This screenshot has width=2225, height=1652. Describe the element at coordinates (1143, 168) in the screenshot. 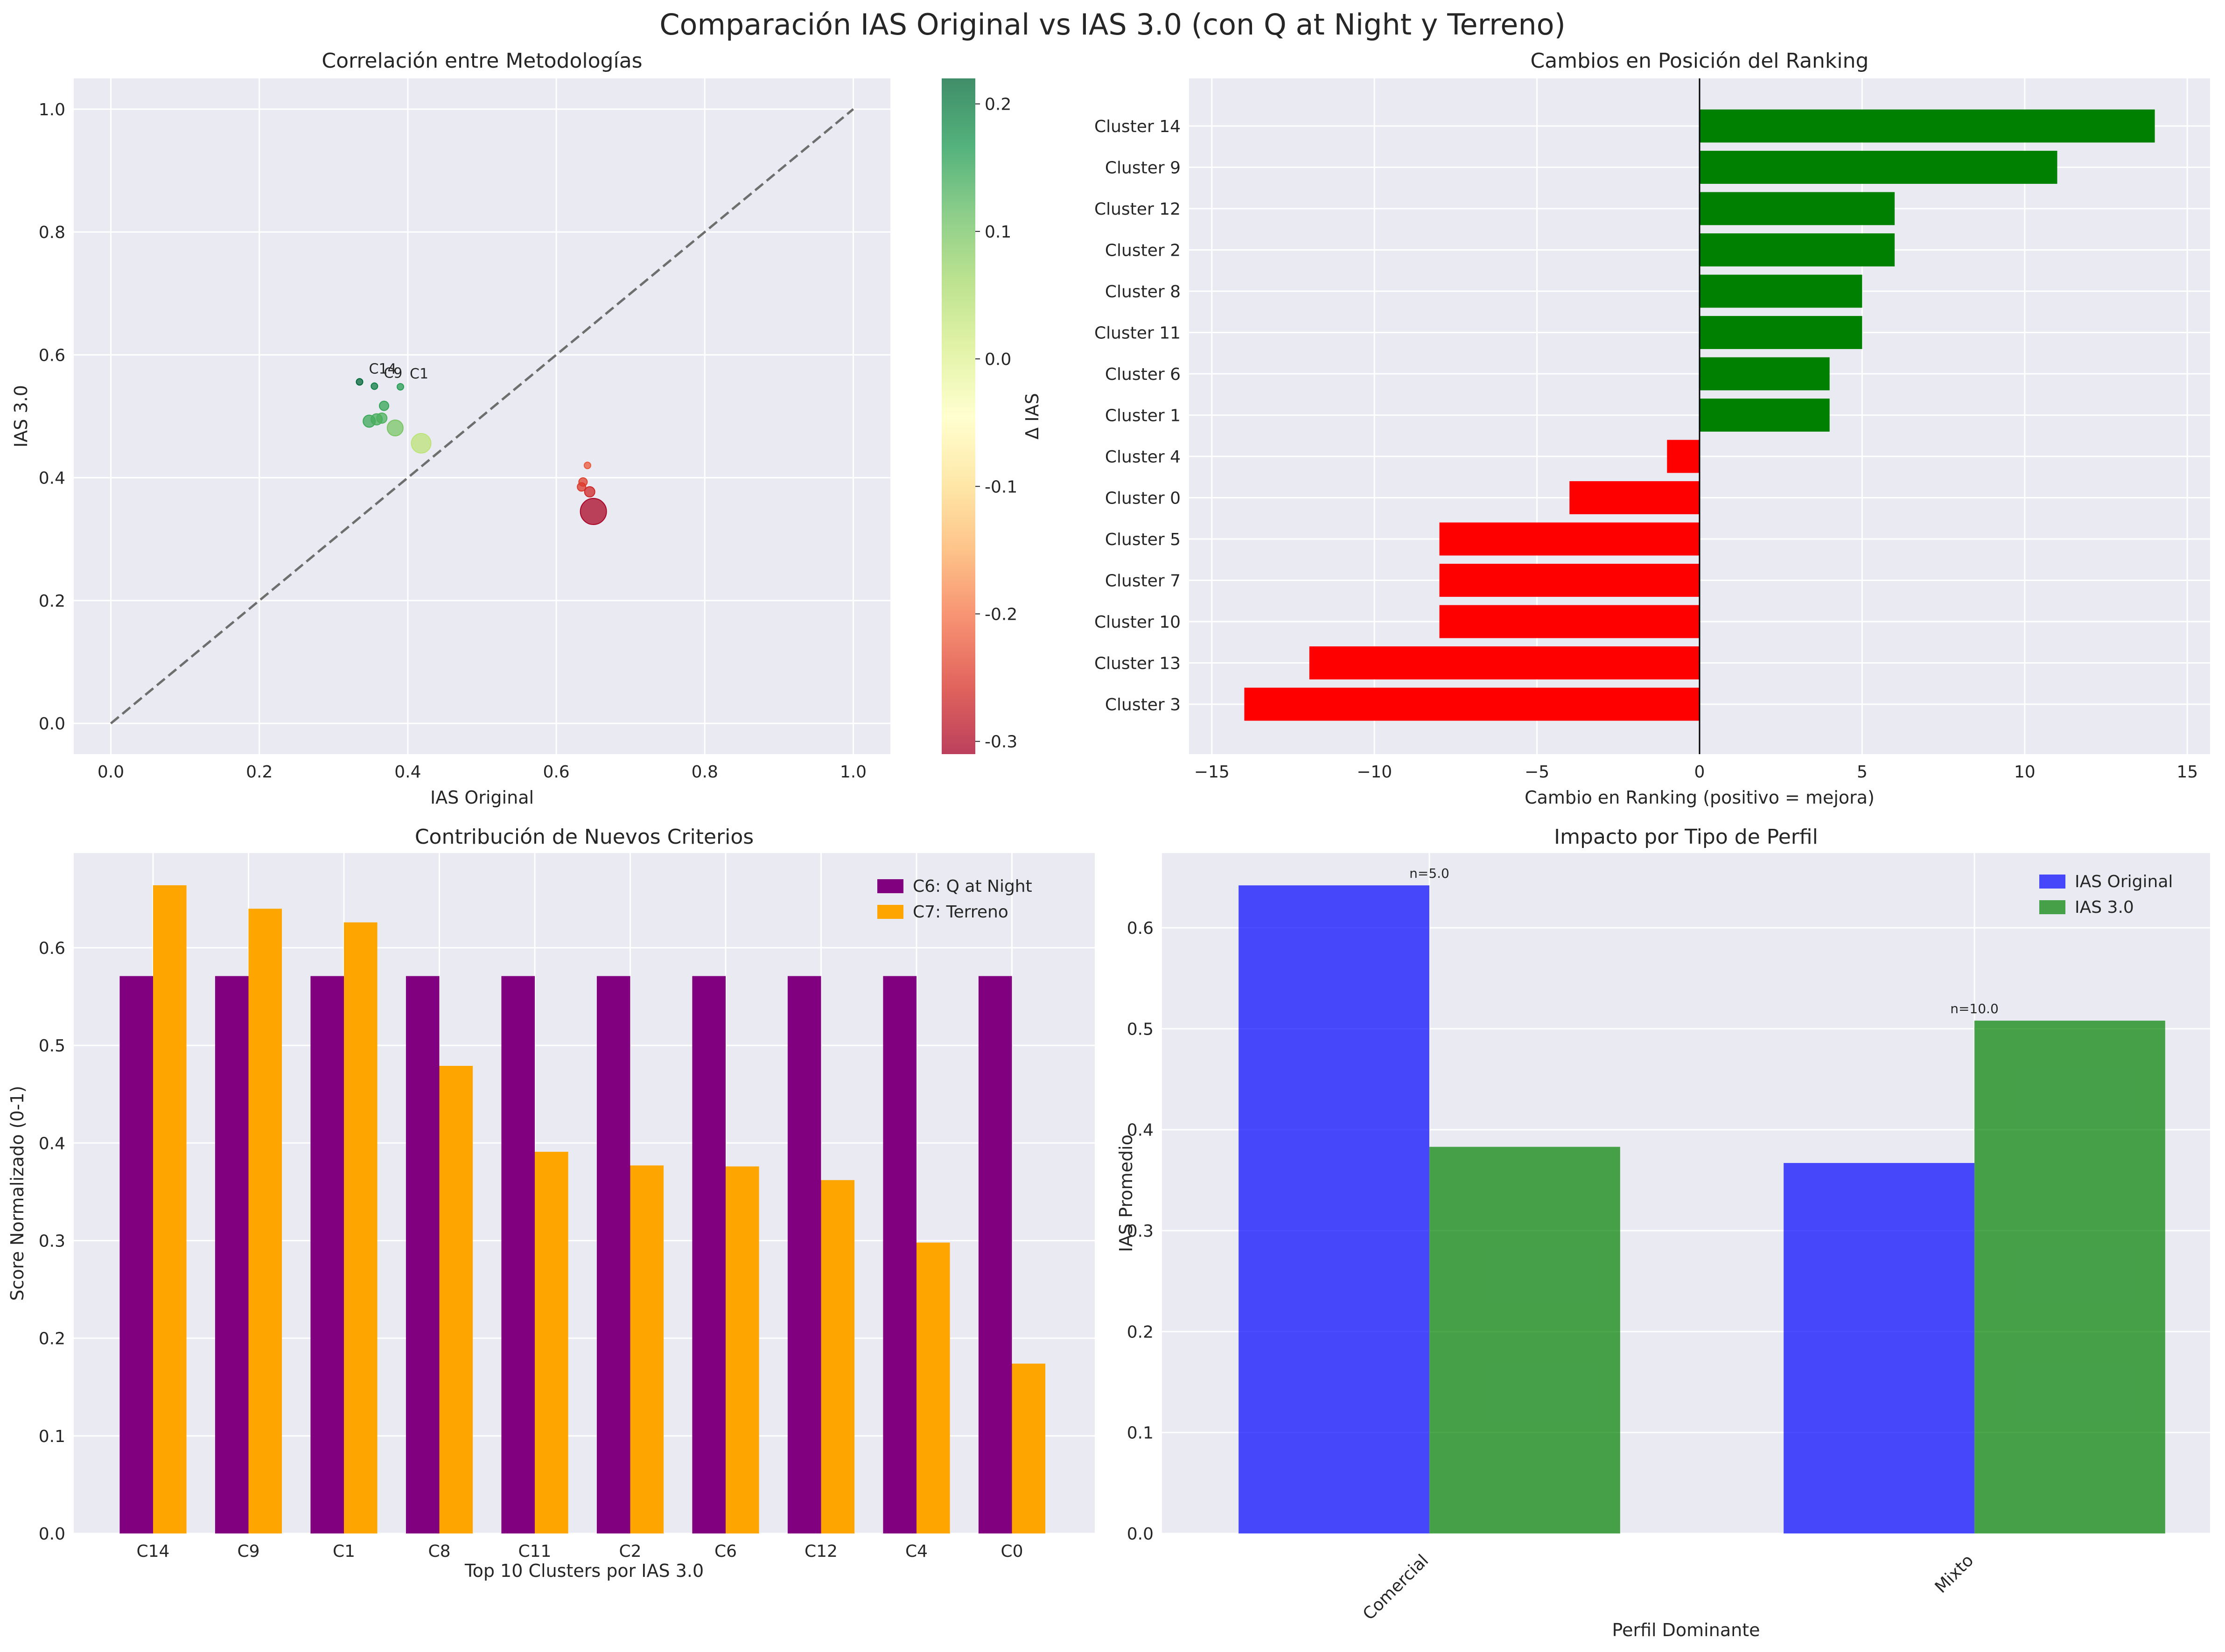

I see `ranking-ytick-label: Cluster 9` at that location.